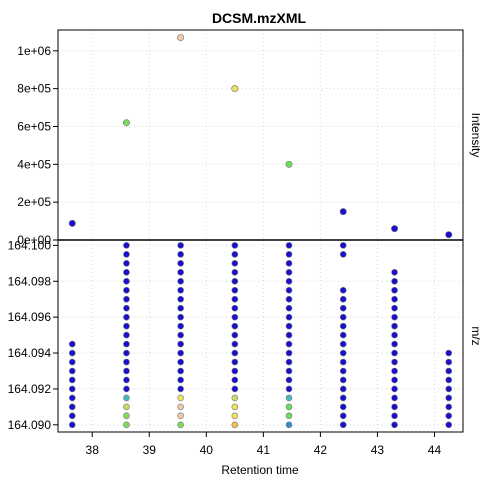  Describe the element at coordinates (30, 425) in the screenshot. I see `bottom-y-tick-label: 164.090` at that location.